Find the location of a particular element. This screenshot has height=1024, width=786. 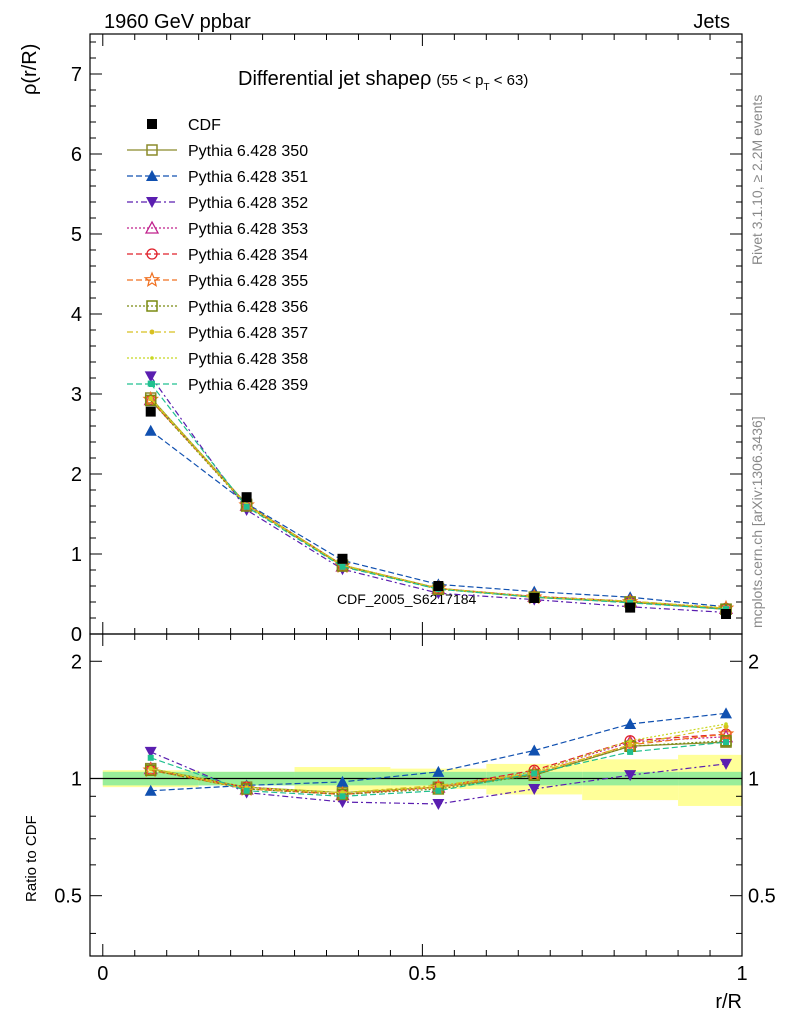

y-tick-label: 4 is located at coordinates (76, 315).